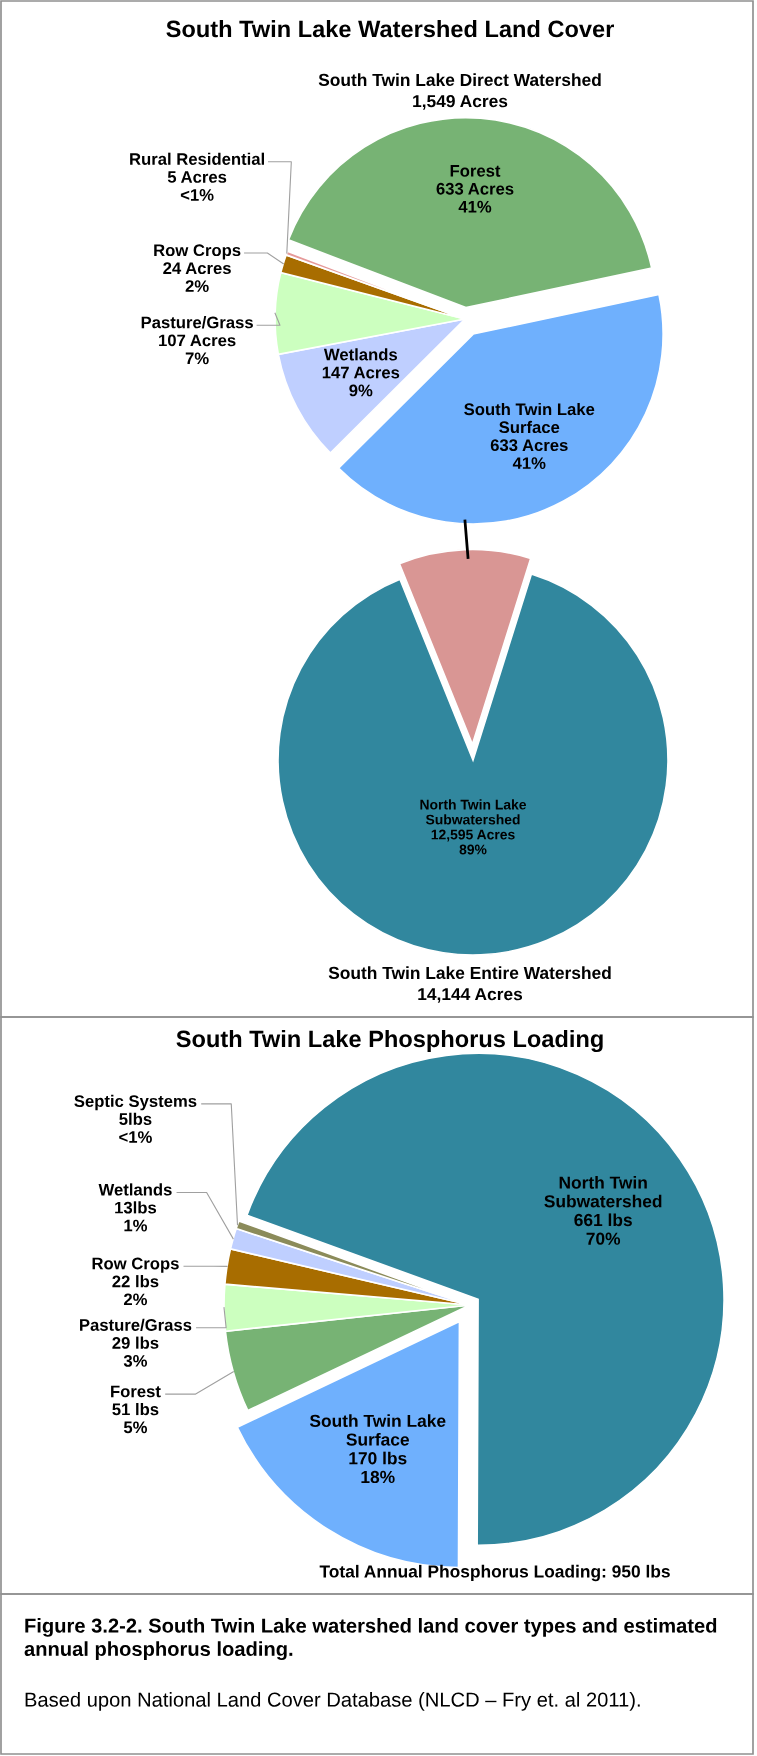 The height and width of the screenshot is (1756, 757). I want to click on chart-title: South Twin Lake Watershed Land Cover, so click(390, 29).